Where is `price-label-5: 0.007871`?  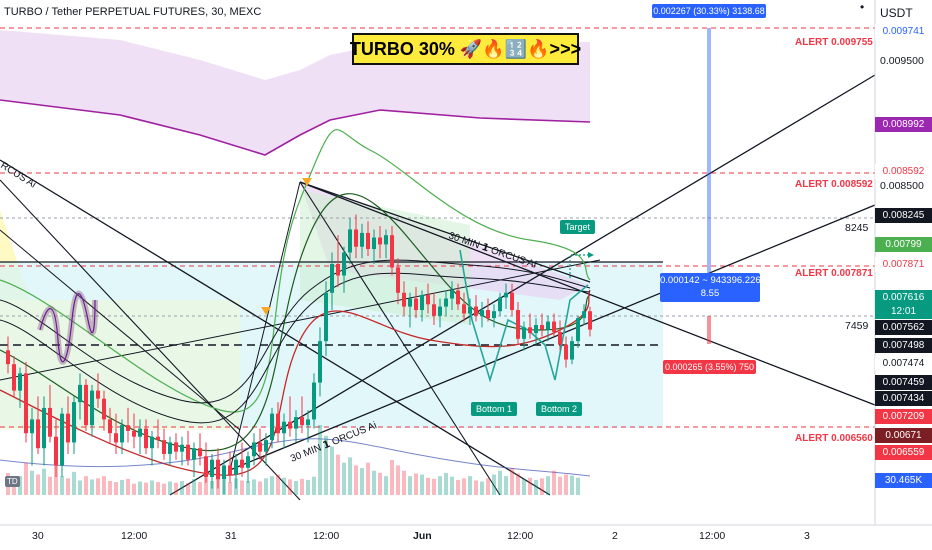 price-label-5: 0.007871 is located at coordinates (903, 264).